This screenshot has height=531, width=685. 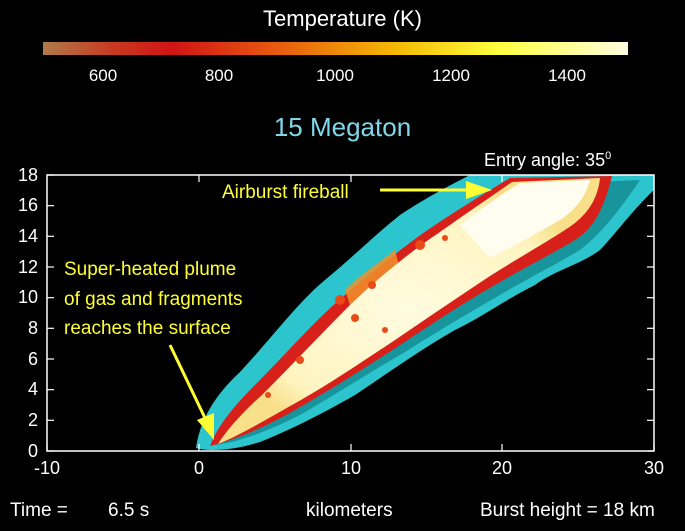 I want to click on x-tick-label: 30, so click(x=654, y=468).